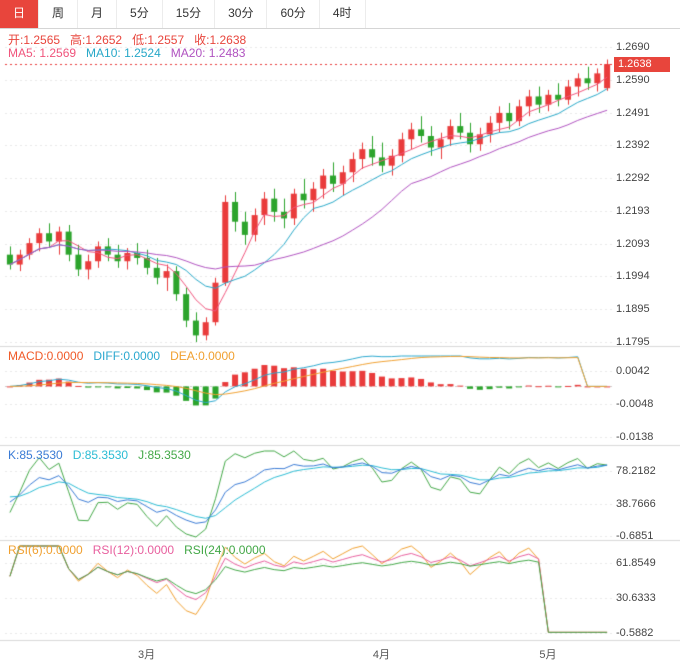 The height and width of the screenshot is (668, 680). Describe the element at coordinates (635, 437) in the screenshot. I see `macd-tick: -0.0138` at that location.